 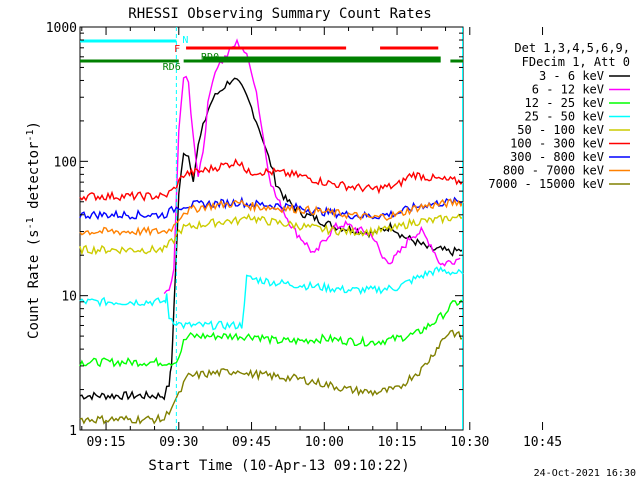 I want to click on legend-label-8: 7000 - 15000 keV, so click(x=546, y=184).